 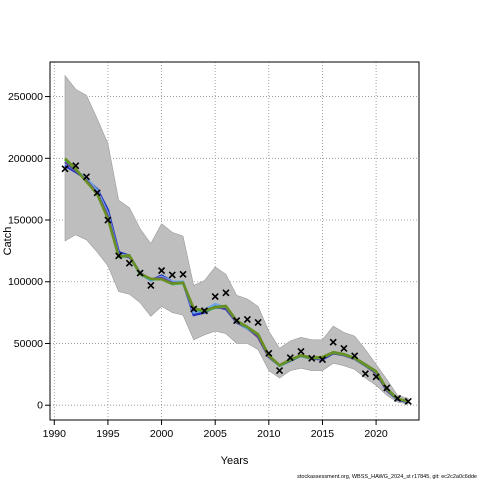 What do you see at coordinates (55, 434) in the screenshot?
I see `x-tick-label: 1990` at bounding box center [55, 434].